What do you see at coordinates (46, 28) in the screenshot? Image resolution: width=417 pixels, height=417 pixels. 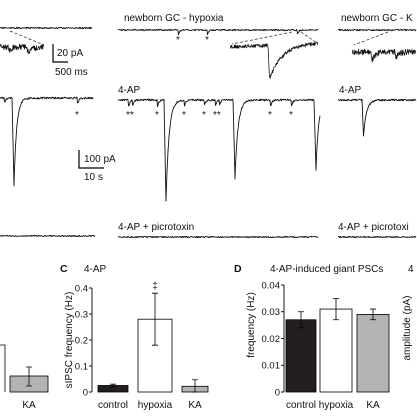 I see `trace-control-baseline` at bounding box center [46, 28].